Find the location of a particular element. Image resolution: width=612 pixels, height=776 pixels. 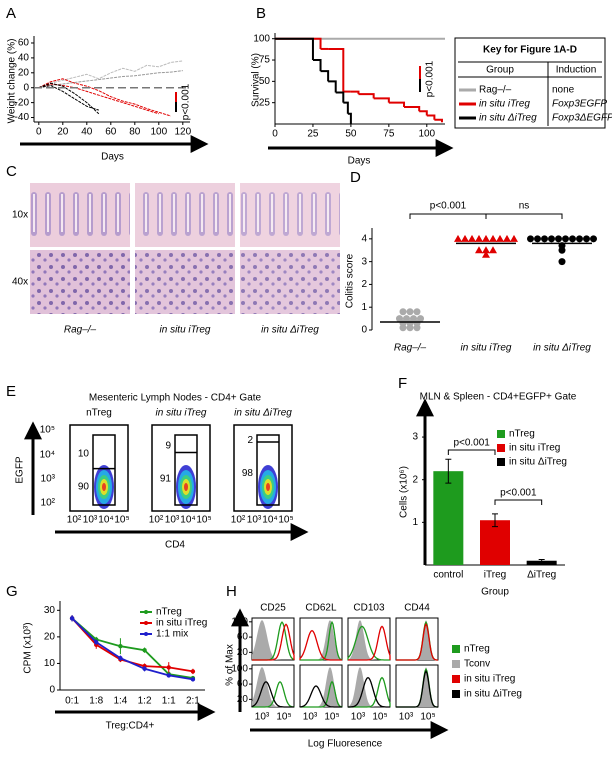

key-title: Key for Figure 1A-D is located at coordinates (530, 50).